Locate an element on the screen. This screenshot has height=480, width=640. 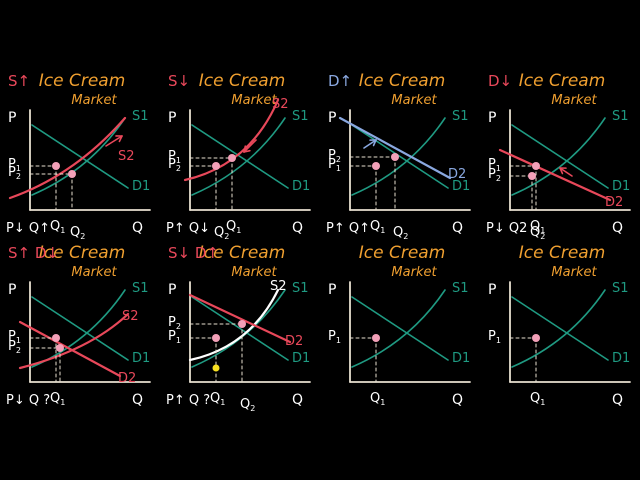
shift-note: S↑ is located at coordinates (19, 81).